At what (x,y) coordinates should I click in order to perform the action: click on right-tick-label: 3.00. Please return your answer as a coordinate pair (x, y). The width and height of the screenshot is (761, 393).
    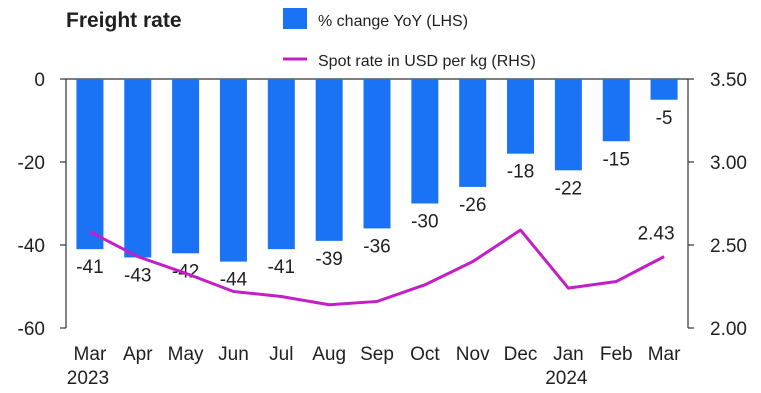
    Looking at the image, I should click on (728, 163).